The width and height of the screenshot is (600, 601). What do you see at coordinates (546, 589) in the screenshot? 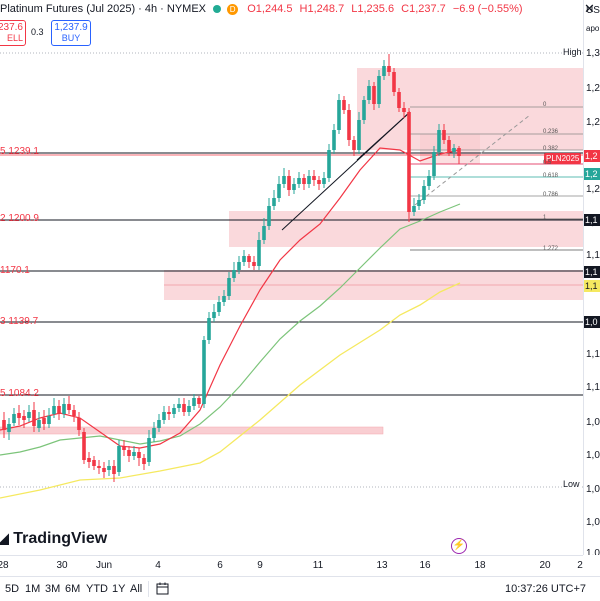
I see `clock-display: 10:37:26 UTC+7` at bounding box center [546, 589].